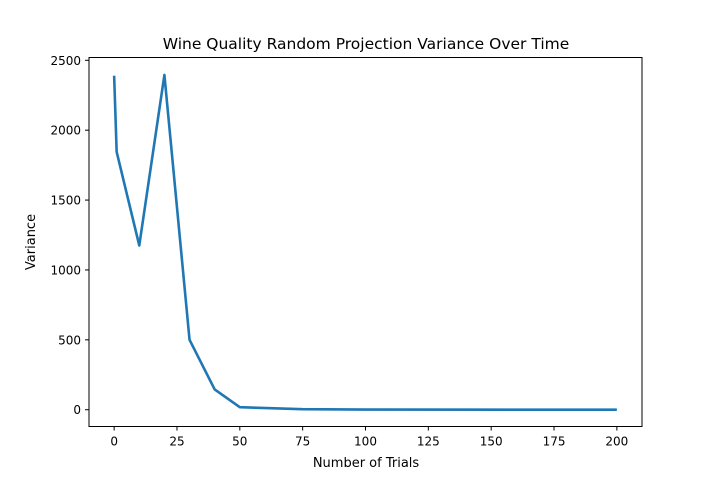  Describe the element at coordinates (366, 463) in the screenshot. I see `x-axis-title: Number of Trials` at that location.